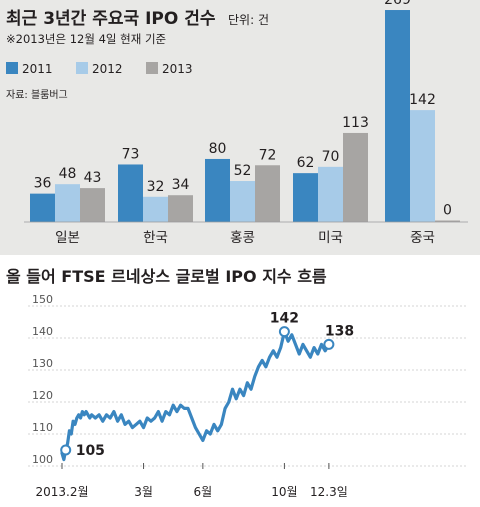 Image resolution: width=480 pixels, height=507 pixels. Describe the element at coordinates (329, 492) in the screenshot. I see `x-tick-label-4: 12.3일` at that location.